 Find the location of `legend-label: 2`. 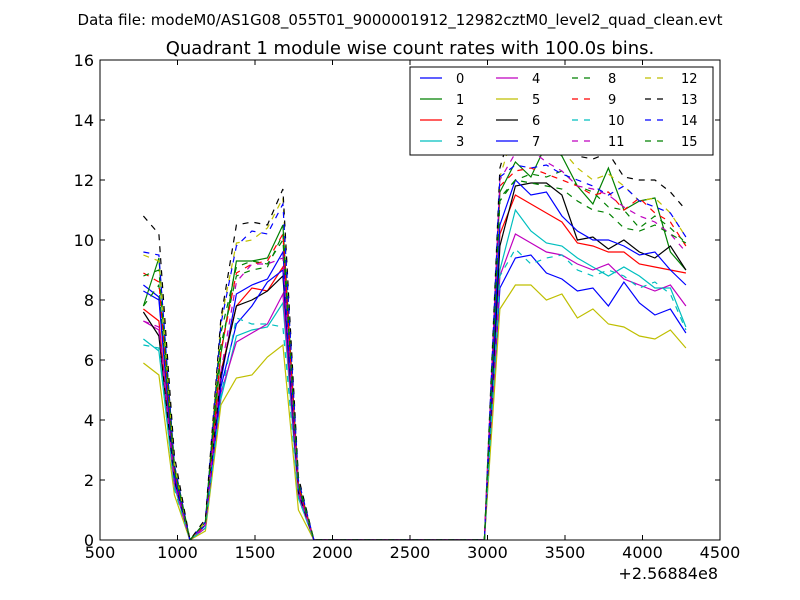

legend-label: 2 is located at coordinates (460, 121).